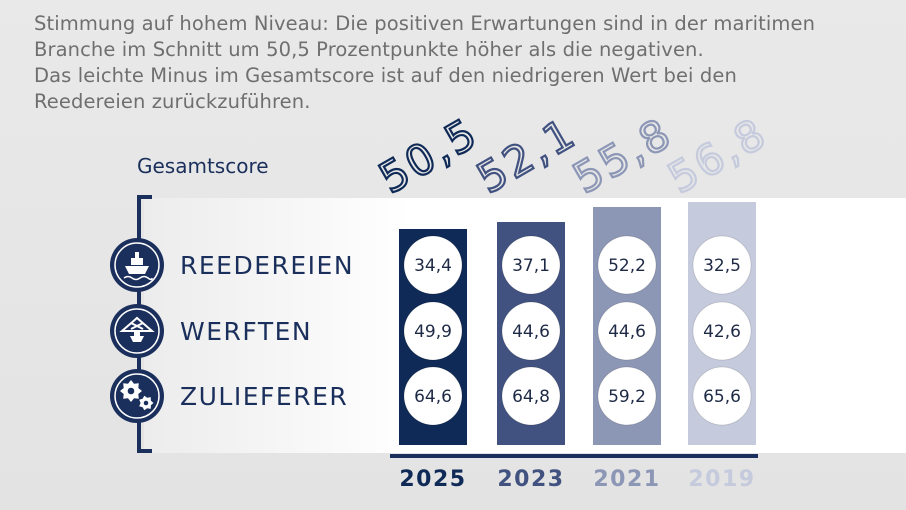  I want to click on value-reedereien-2023: 37,1, so click(531, 266).